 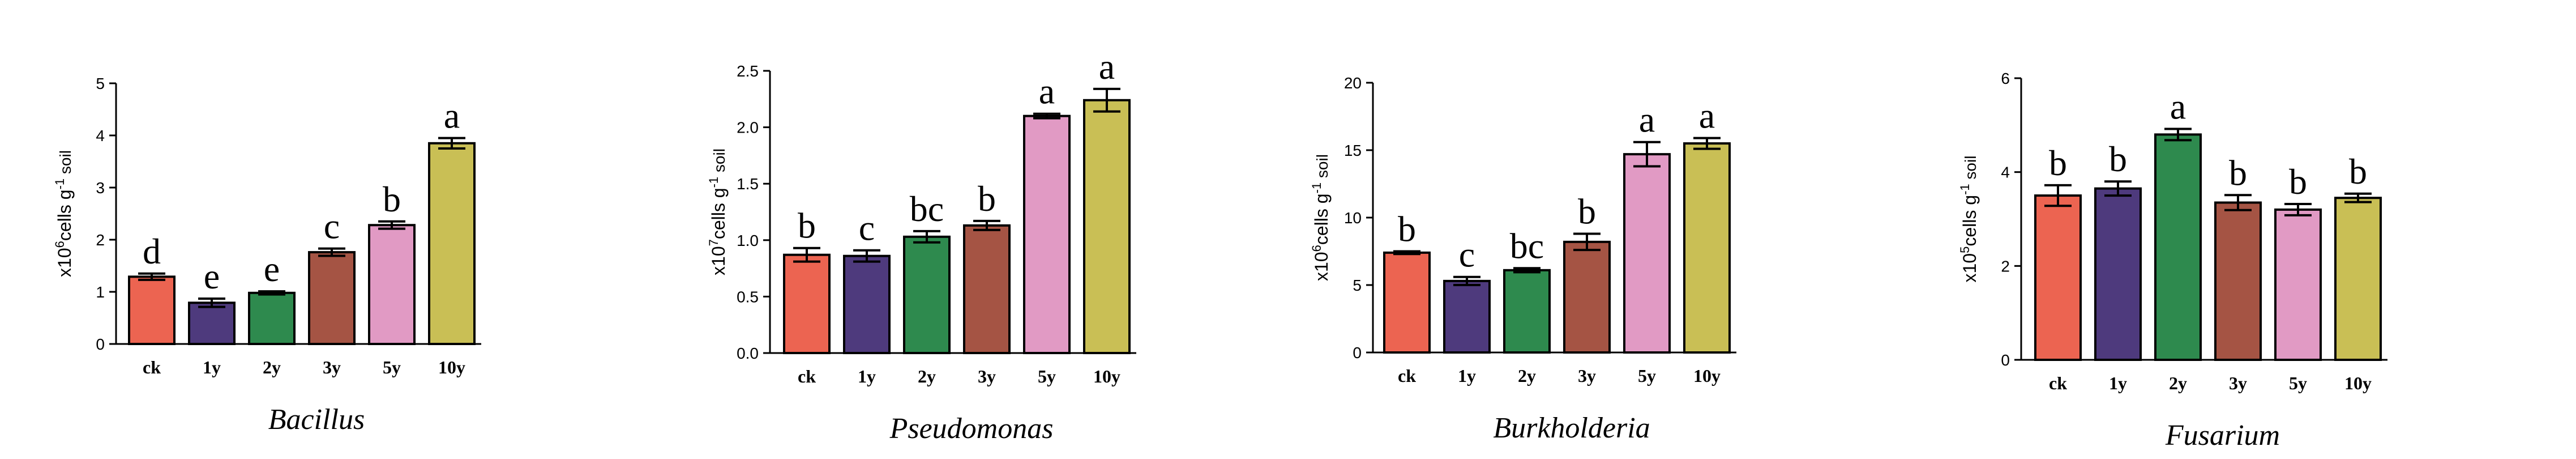 What do you see at coordinates (100, 135) in the screenshot?
I see `y-tick-label: 4` at bounding box center [100, 135].